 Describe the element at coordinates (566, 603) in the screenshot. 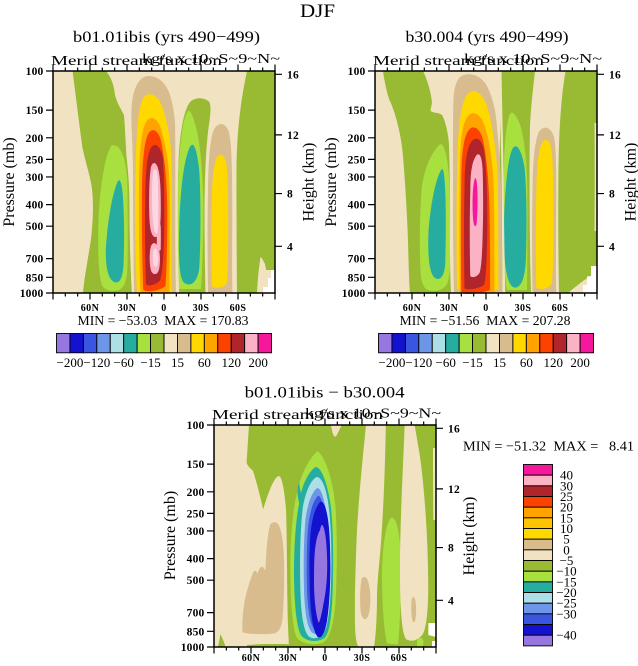

I see `svg-text: −25` at that location.